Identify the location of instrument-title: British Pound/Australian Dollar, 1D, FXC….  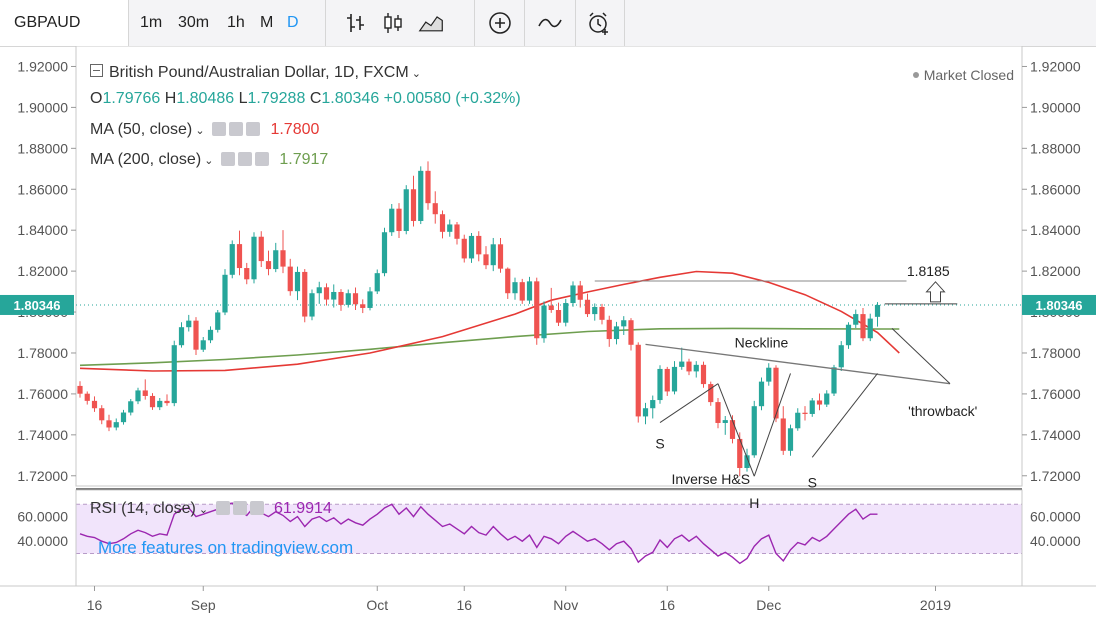
(259, 72).